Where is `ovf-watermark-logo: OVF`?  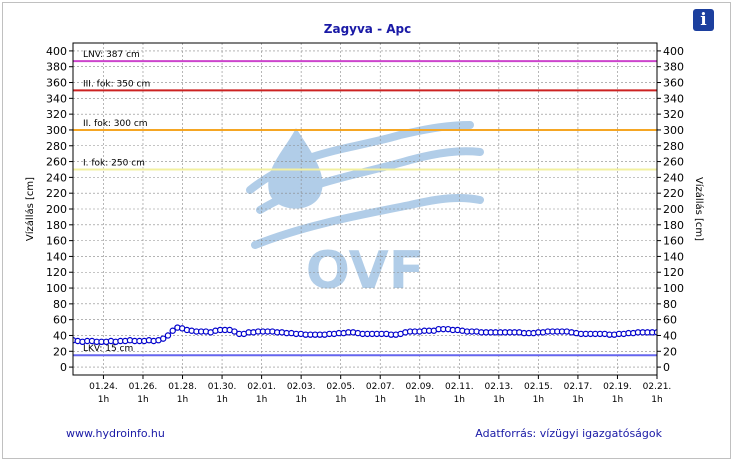
ovf-watermark-logo: OVF is located at coordinates (365, 211).